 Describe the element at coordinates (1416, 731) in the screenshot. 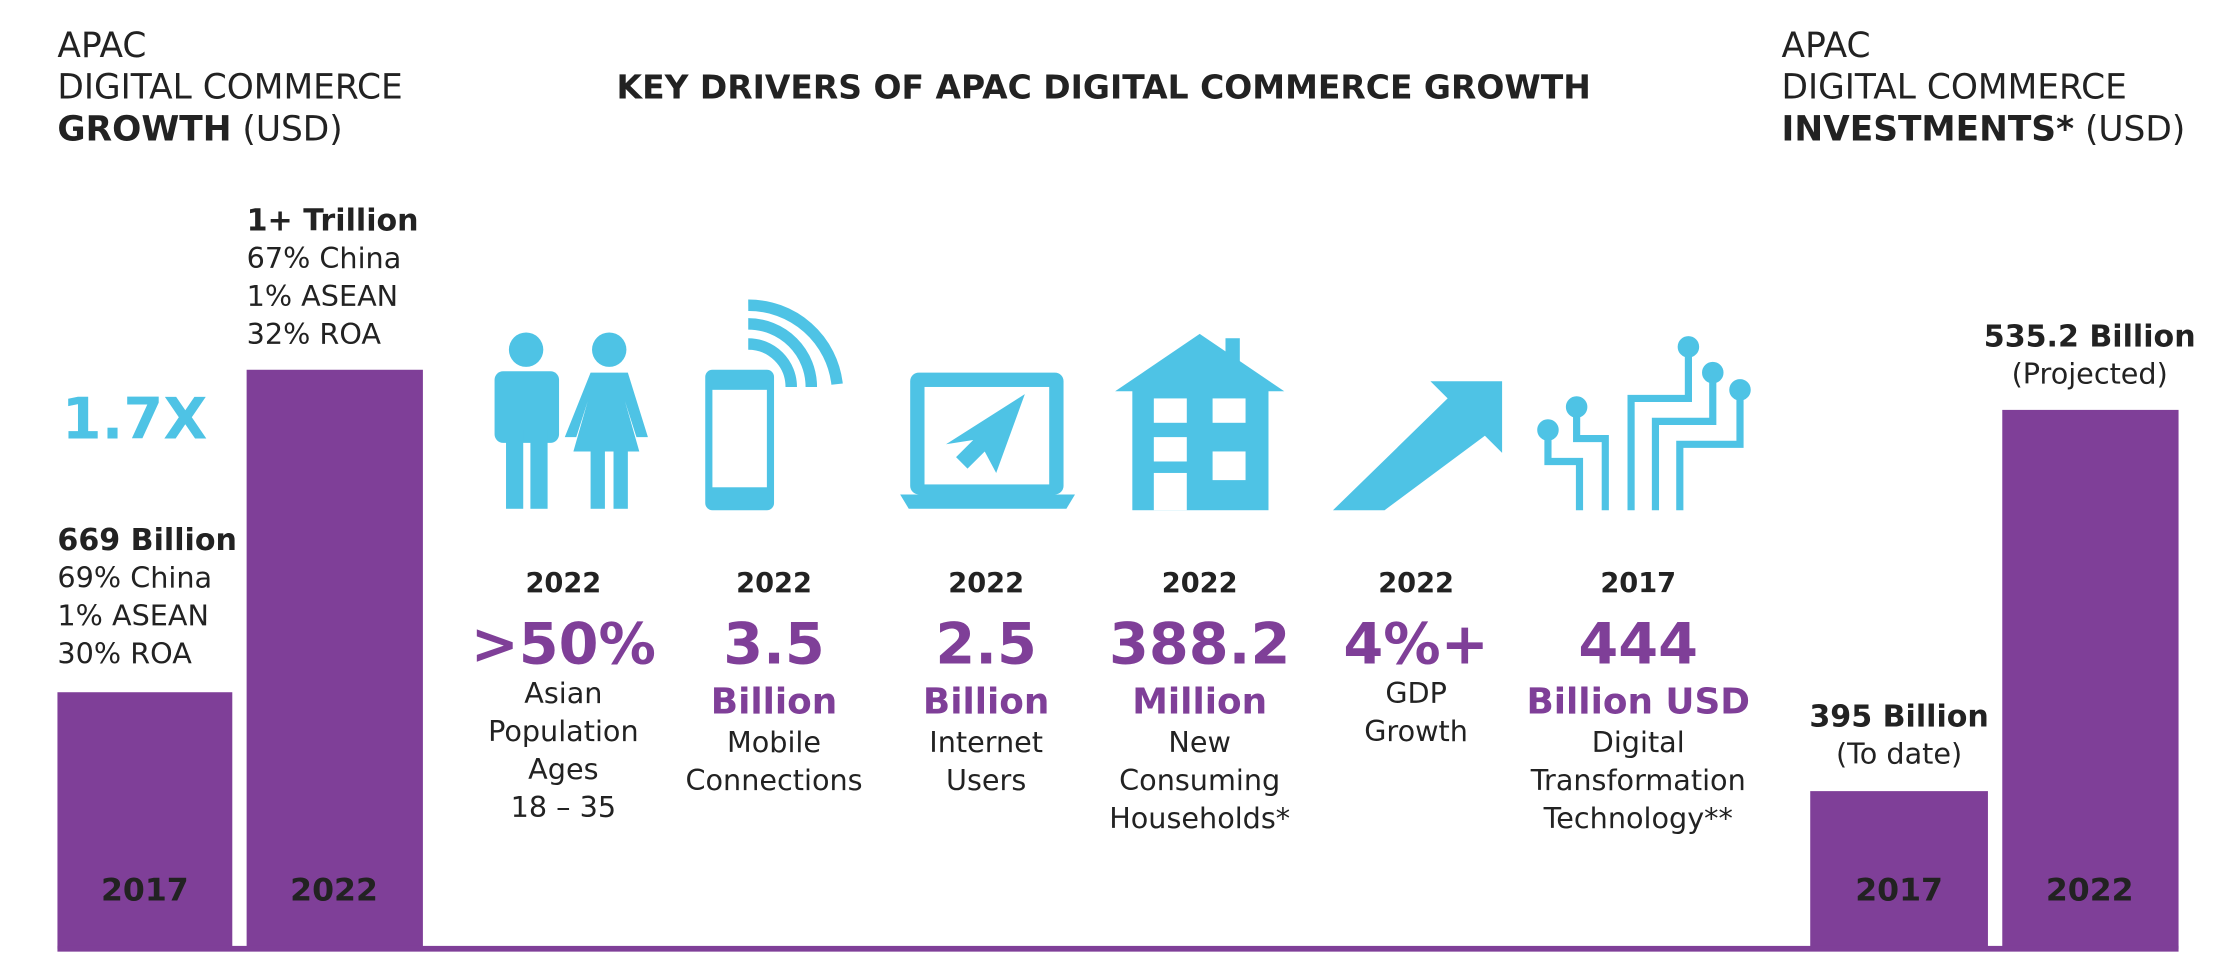

I see `driver-description: Growth` at that location.